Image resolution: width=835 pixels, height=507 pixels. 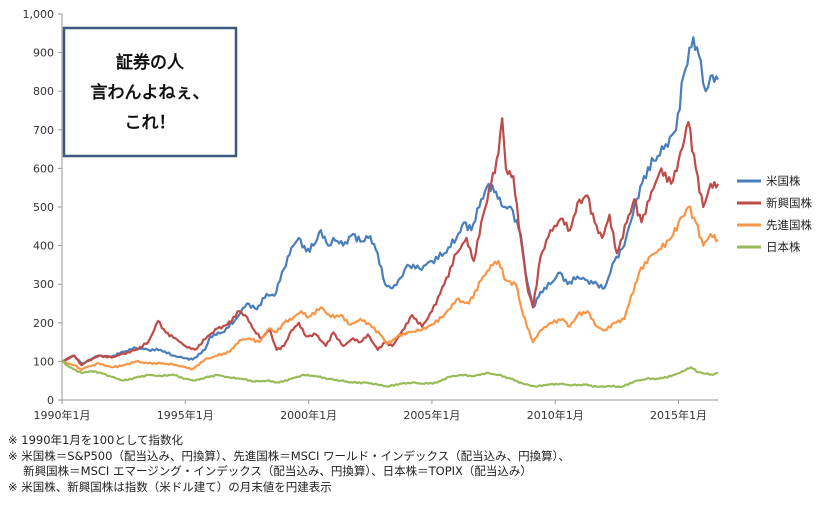 What do you see at coordinates (390, 374) in the screenshot?
I see `series-line-japan-stocks` at bounding box center [390, 374].